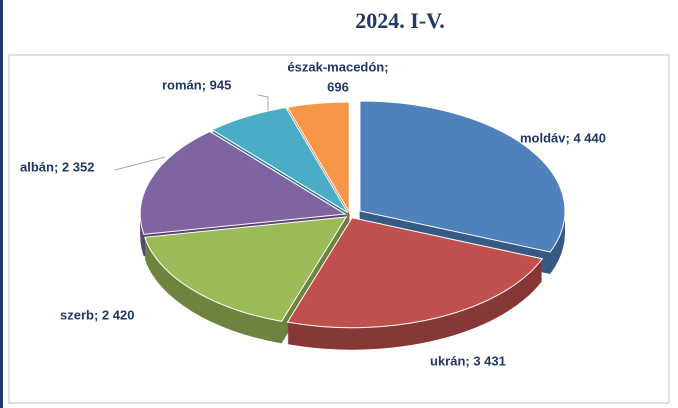 This screenshot has width=678, height=408. I want to click on data-label: észak-macedón;, so click(337, 66).